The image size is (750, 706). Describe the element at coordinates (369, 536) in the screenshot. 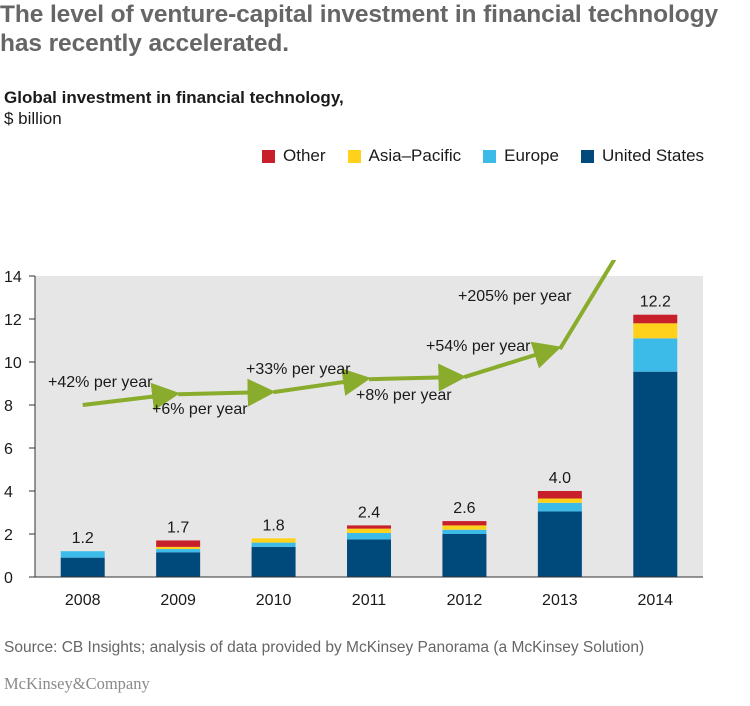

I see `bar-segment-europe-2011` at that location.